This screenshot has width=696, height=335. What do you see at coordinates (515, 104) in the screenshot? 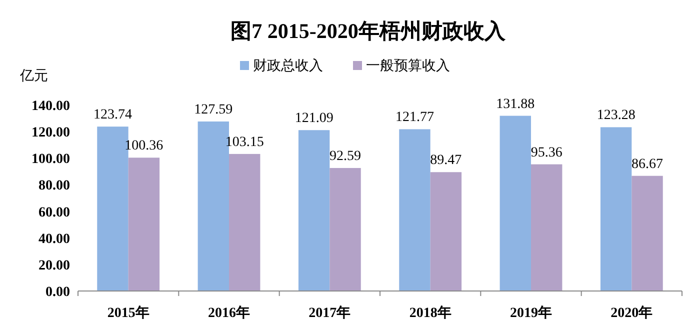
I see `data-label: 131.88` at bounding box center [515, 104].